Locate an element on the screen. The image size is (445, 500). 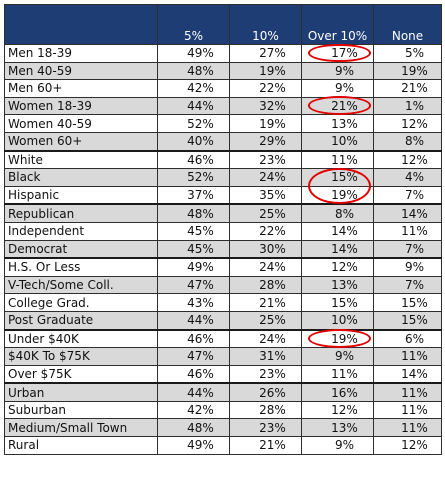
table-row: Women 60+ 40% 29% 10% 8% is located at coordinates (223, 141).